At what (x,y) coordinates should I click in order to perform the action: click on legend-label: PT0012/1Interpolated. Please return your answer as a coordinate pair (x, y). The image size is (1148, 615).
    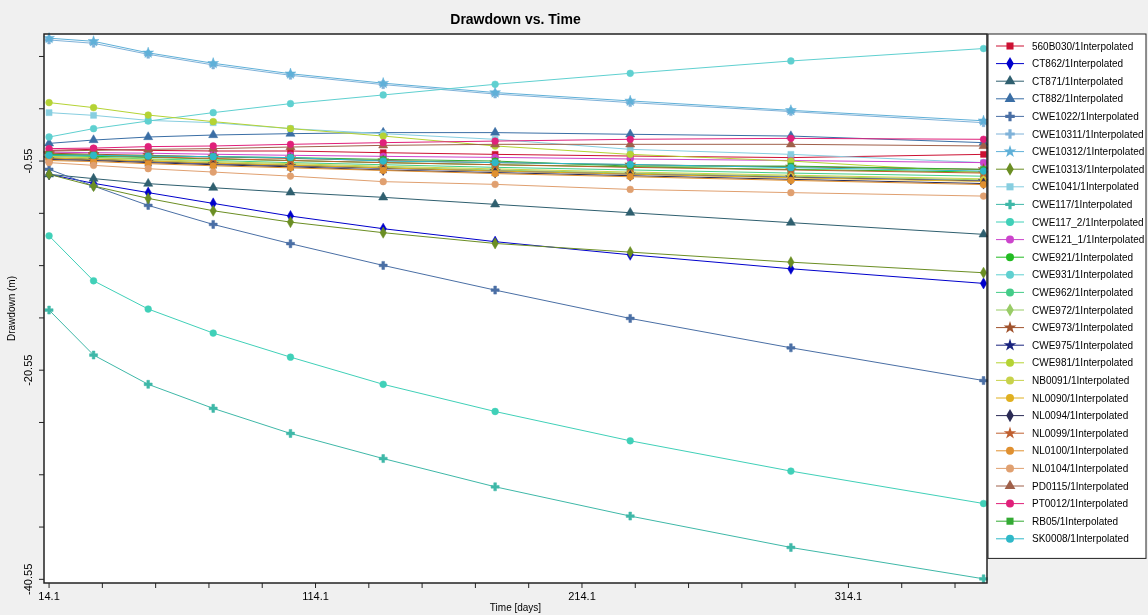
    Looking at the image, I should click on (1080, 504).